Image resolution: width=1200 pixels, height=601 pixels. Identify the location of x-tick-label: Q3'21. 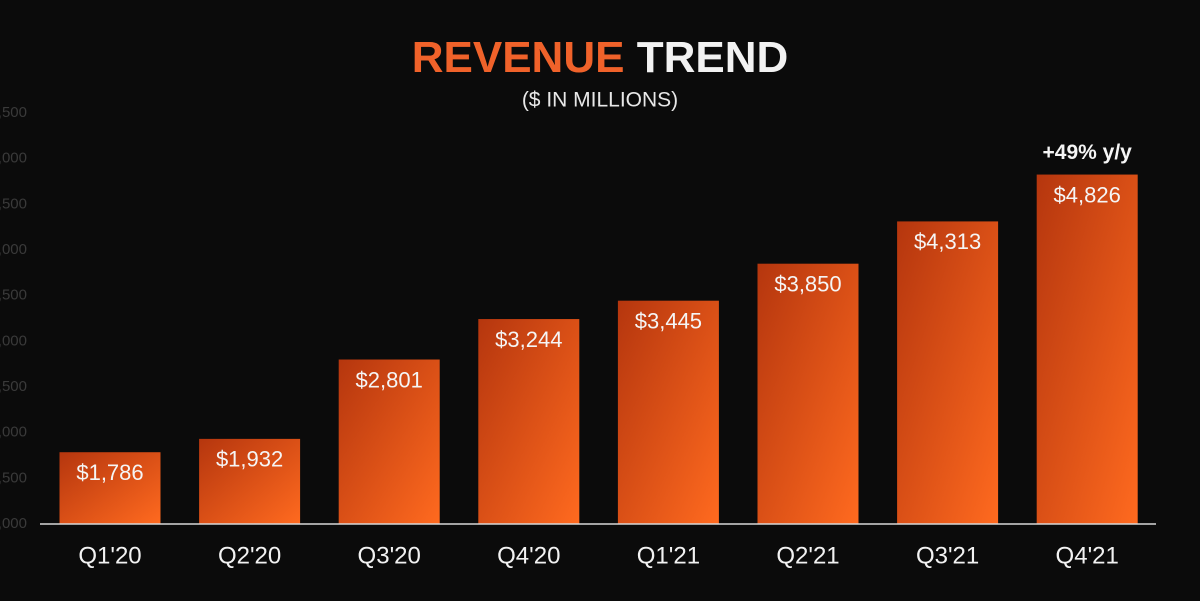
(947, 555).